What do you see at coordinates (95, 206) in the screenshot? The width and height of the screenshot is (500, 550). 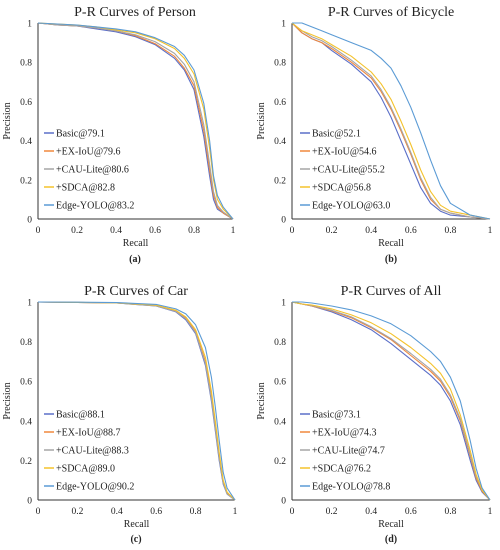 I see `legend-label: Edge-YOLO@83.2` at bounding box center [95, 206].